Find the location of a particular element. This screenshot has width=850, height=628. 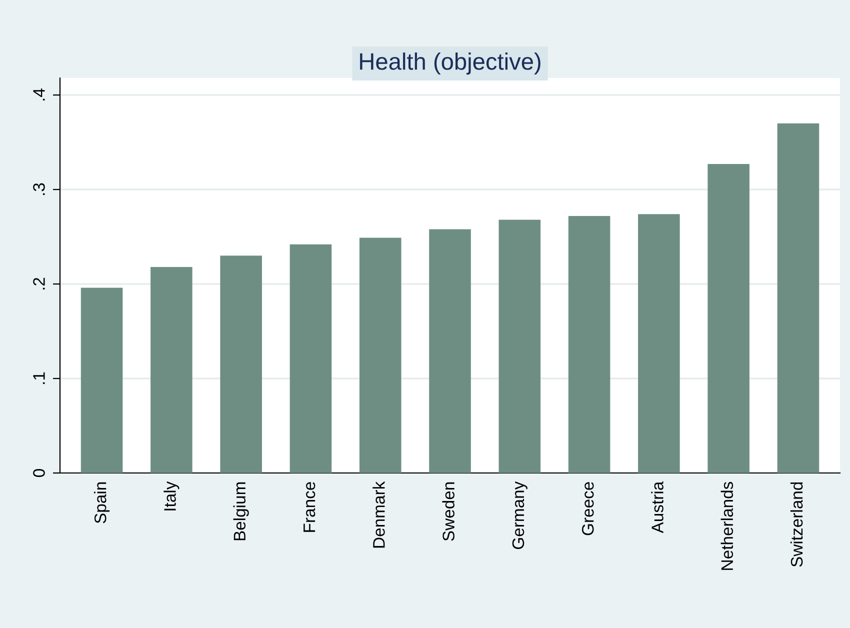

x-tick-label: Germany is located at coordinates (520, 515).